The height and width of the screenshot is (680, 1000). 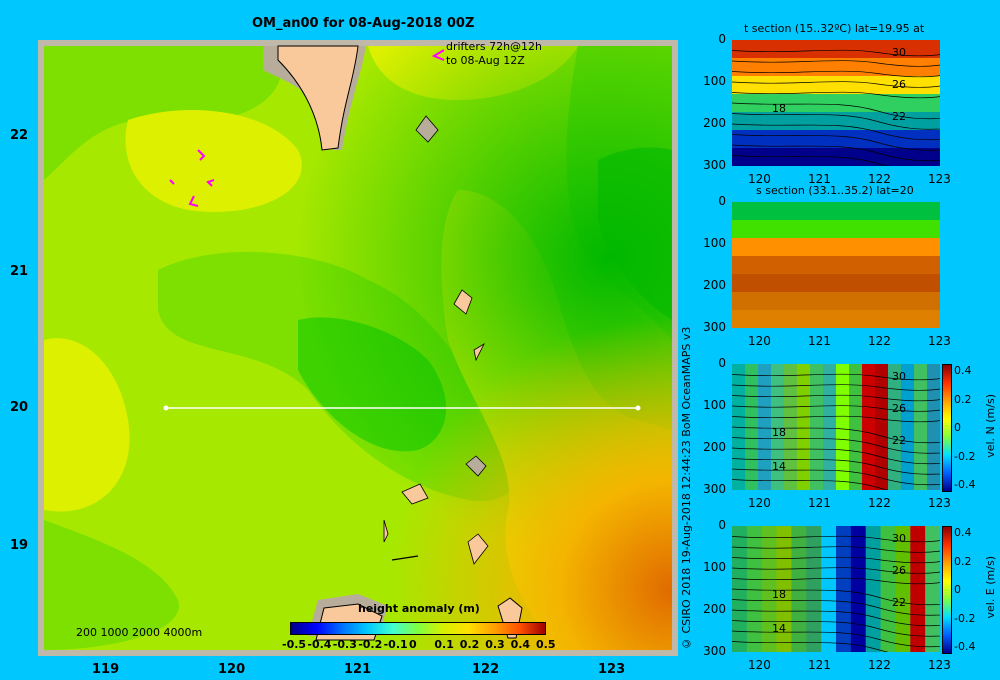 What do you see at coordinates (418, 628) in the screenshot?
I see `height-colorbar` at bounding box center [418, 628].